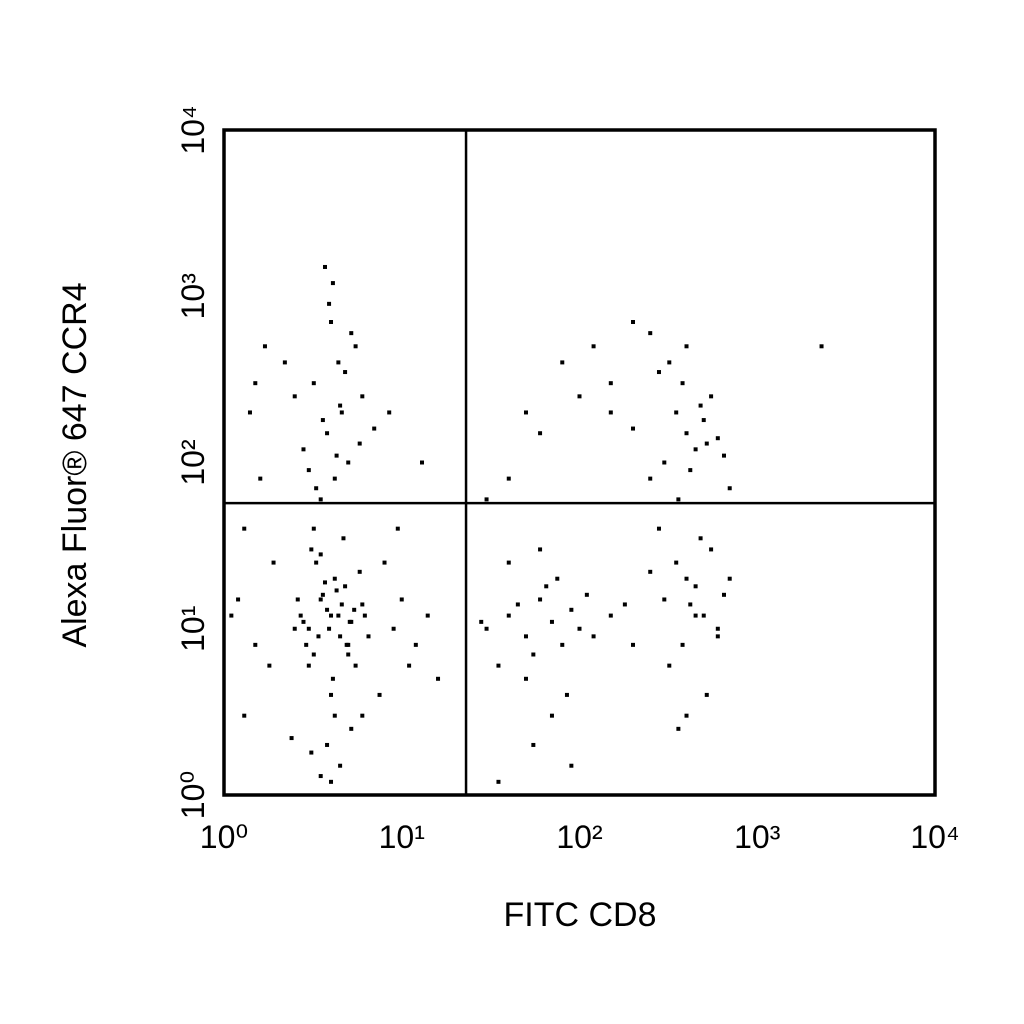 This screenshot has height=1024, width=1024. I want to click on x-axis-title: FITC CD8, so click(580, 915).